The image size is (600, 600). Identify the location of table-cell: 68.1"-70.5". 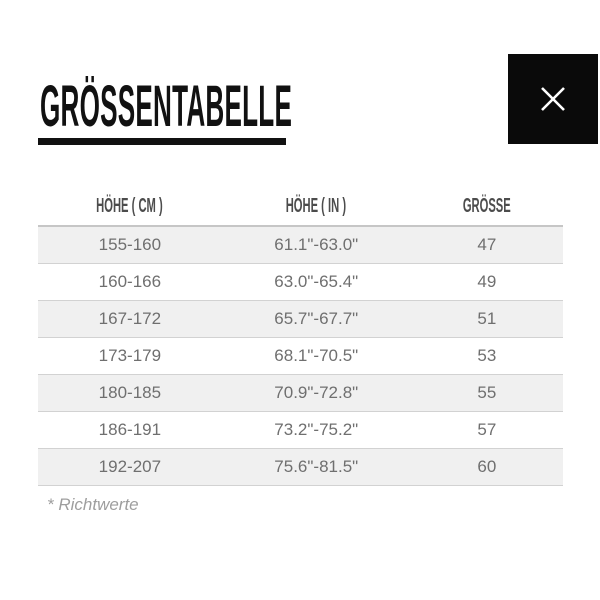
(316, 356).